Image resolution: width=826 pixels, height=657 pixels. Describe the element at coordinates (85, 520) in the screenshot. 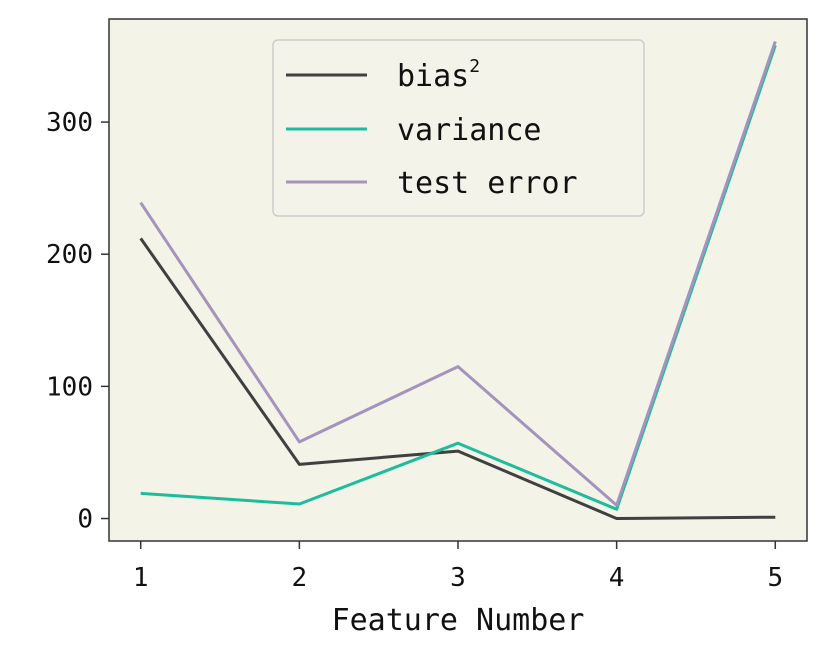

I see `y-tick-label-0: 0` at that location.